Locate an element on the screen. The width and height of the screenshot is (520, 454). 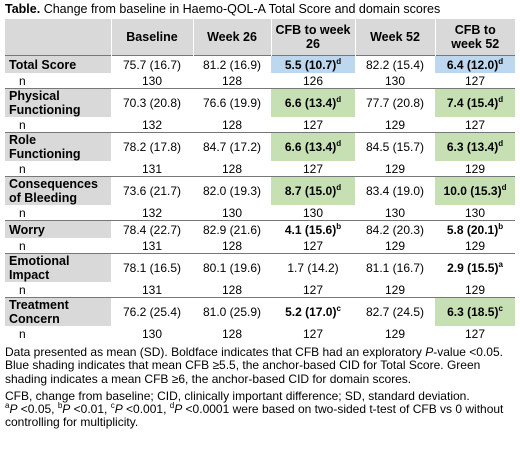
cell-baseline-text: 73.6 (21.7) is located at coordinates (152, 191).